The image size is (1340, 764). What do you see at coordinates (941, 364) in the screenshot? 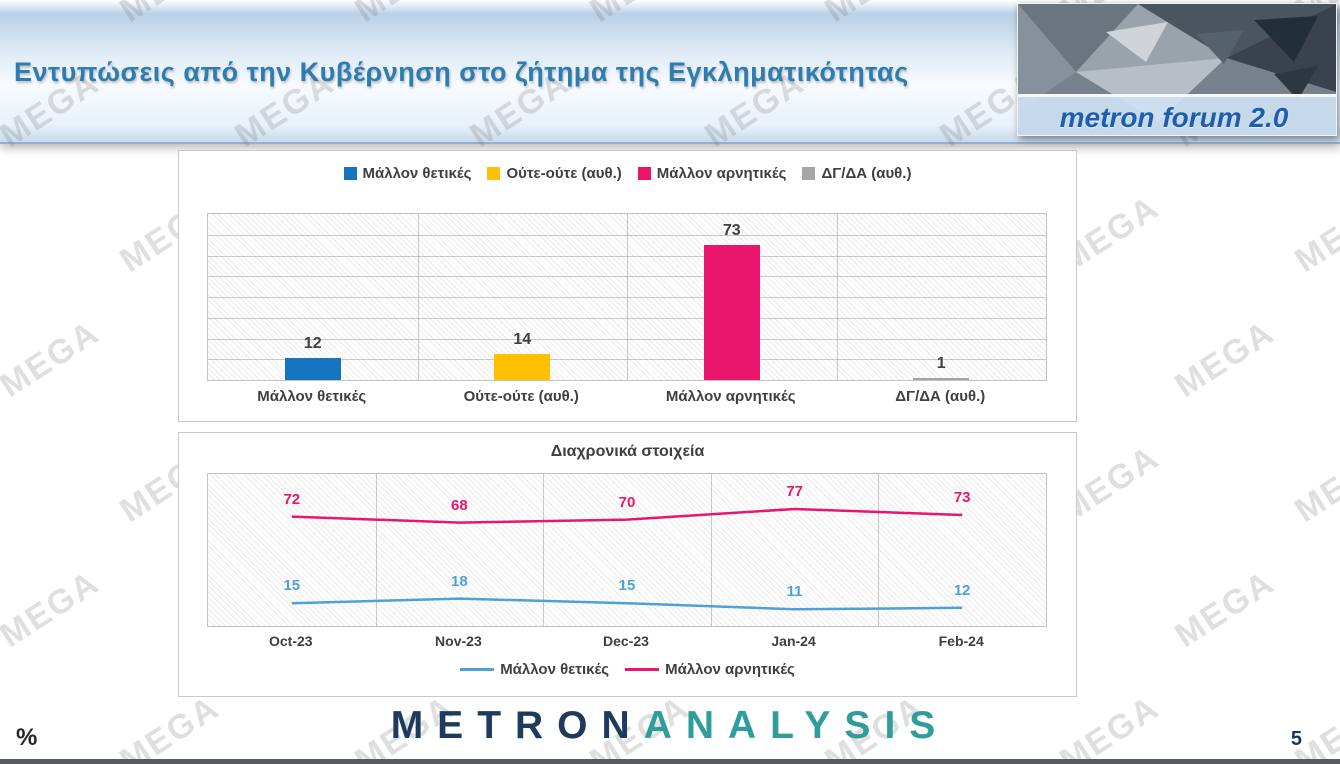
I see `bar-value-label: 1` at bounding box center [941, 364].